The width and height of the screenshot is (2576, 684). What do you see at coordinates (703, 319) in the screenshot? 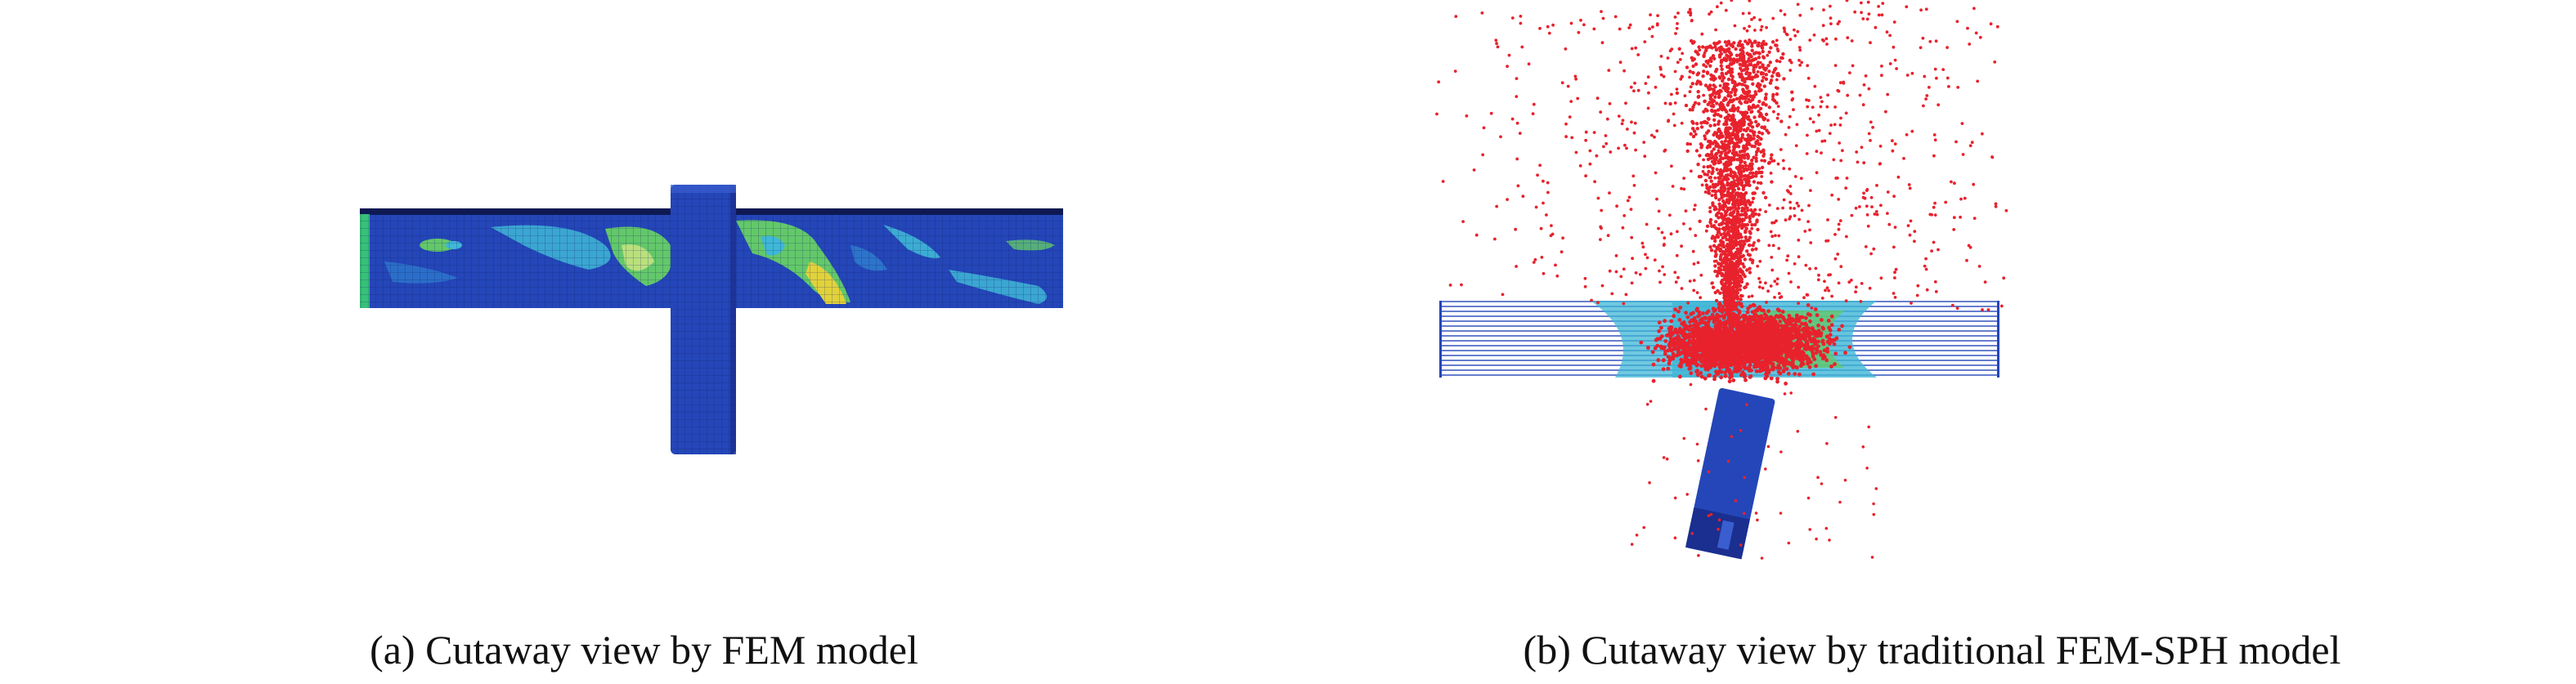
I see `fem-projectile` at bounding box center [703, 319].